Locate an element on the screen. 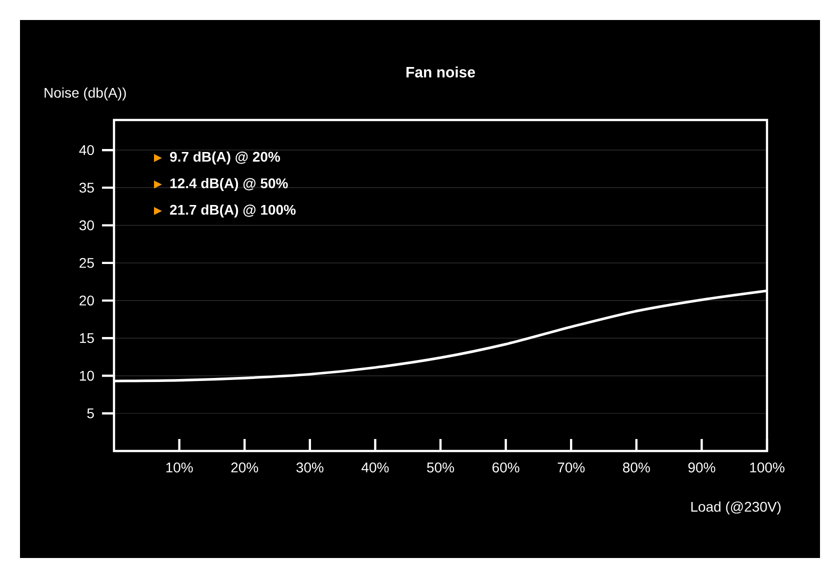 The image size is (840, 578). annotation: 12.4 dB(A) @ 50% is located at coordinates (229, 185).